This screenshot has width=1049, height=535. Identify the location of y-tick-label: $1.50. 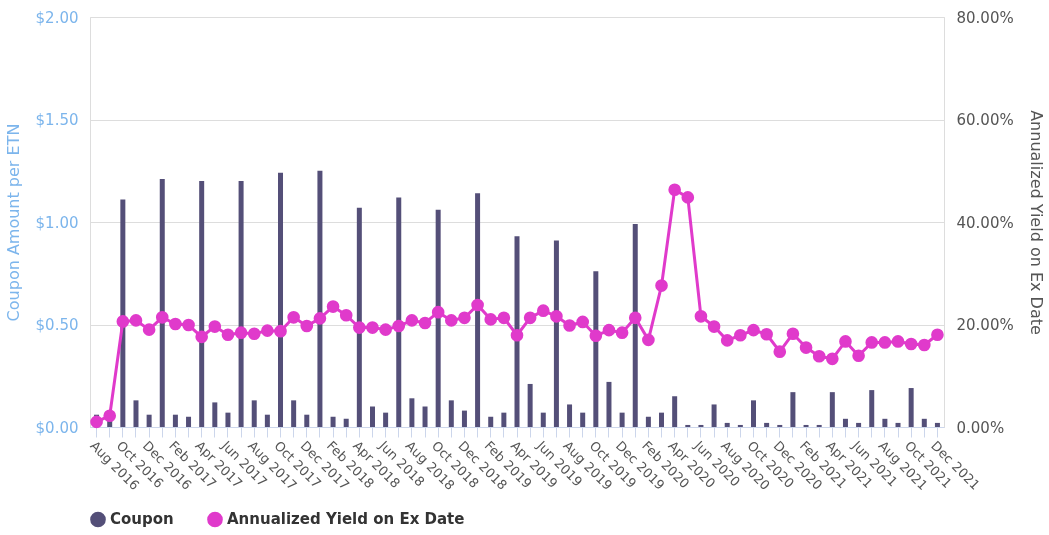
(57, 120).